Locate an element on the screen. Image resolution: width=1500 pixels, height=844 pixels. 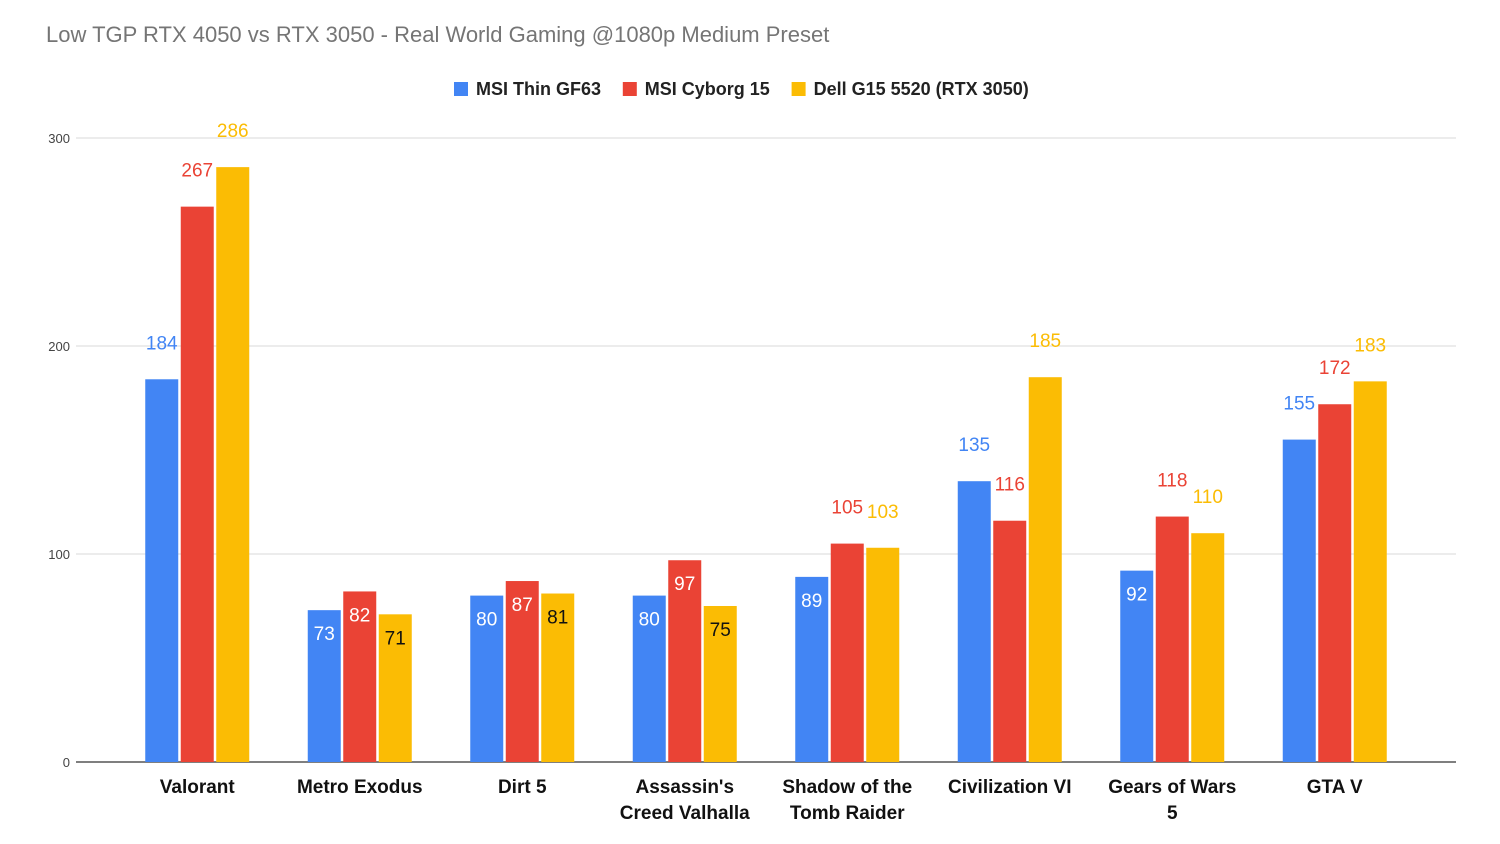
data-label: 97 is located at coordinates (684, 584).